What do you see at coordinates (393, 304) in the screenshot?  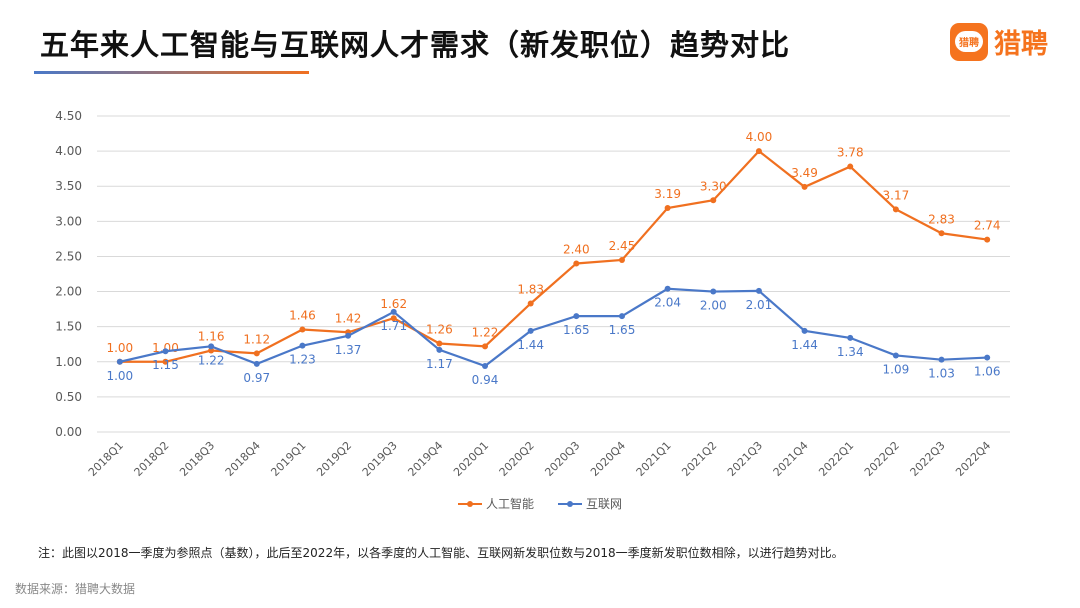 I see `data-label: 1.62` at bounding box center [393, 304].